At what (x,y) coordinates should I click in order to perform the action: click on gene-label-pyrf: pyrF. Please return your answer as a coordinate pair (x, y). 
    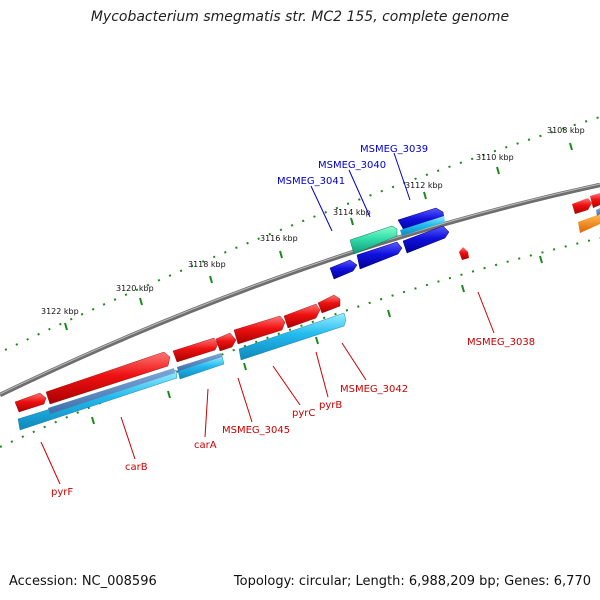
    Looking at the image, I should click on (62, 492).